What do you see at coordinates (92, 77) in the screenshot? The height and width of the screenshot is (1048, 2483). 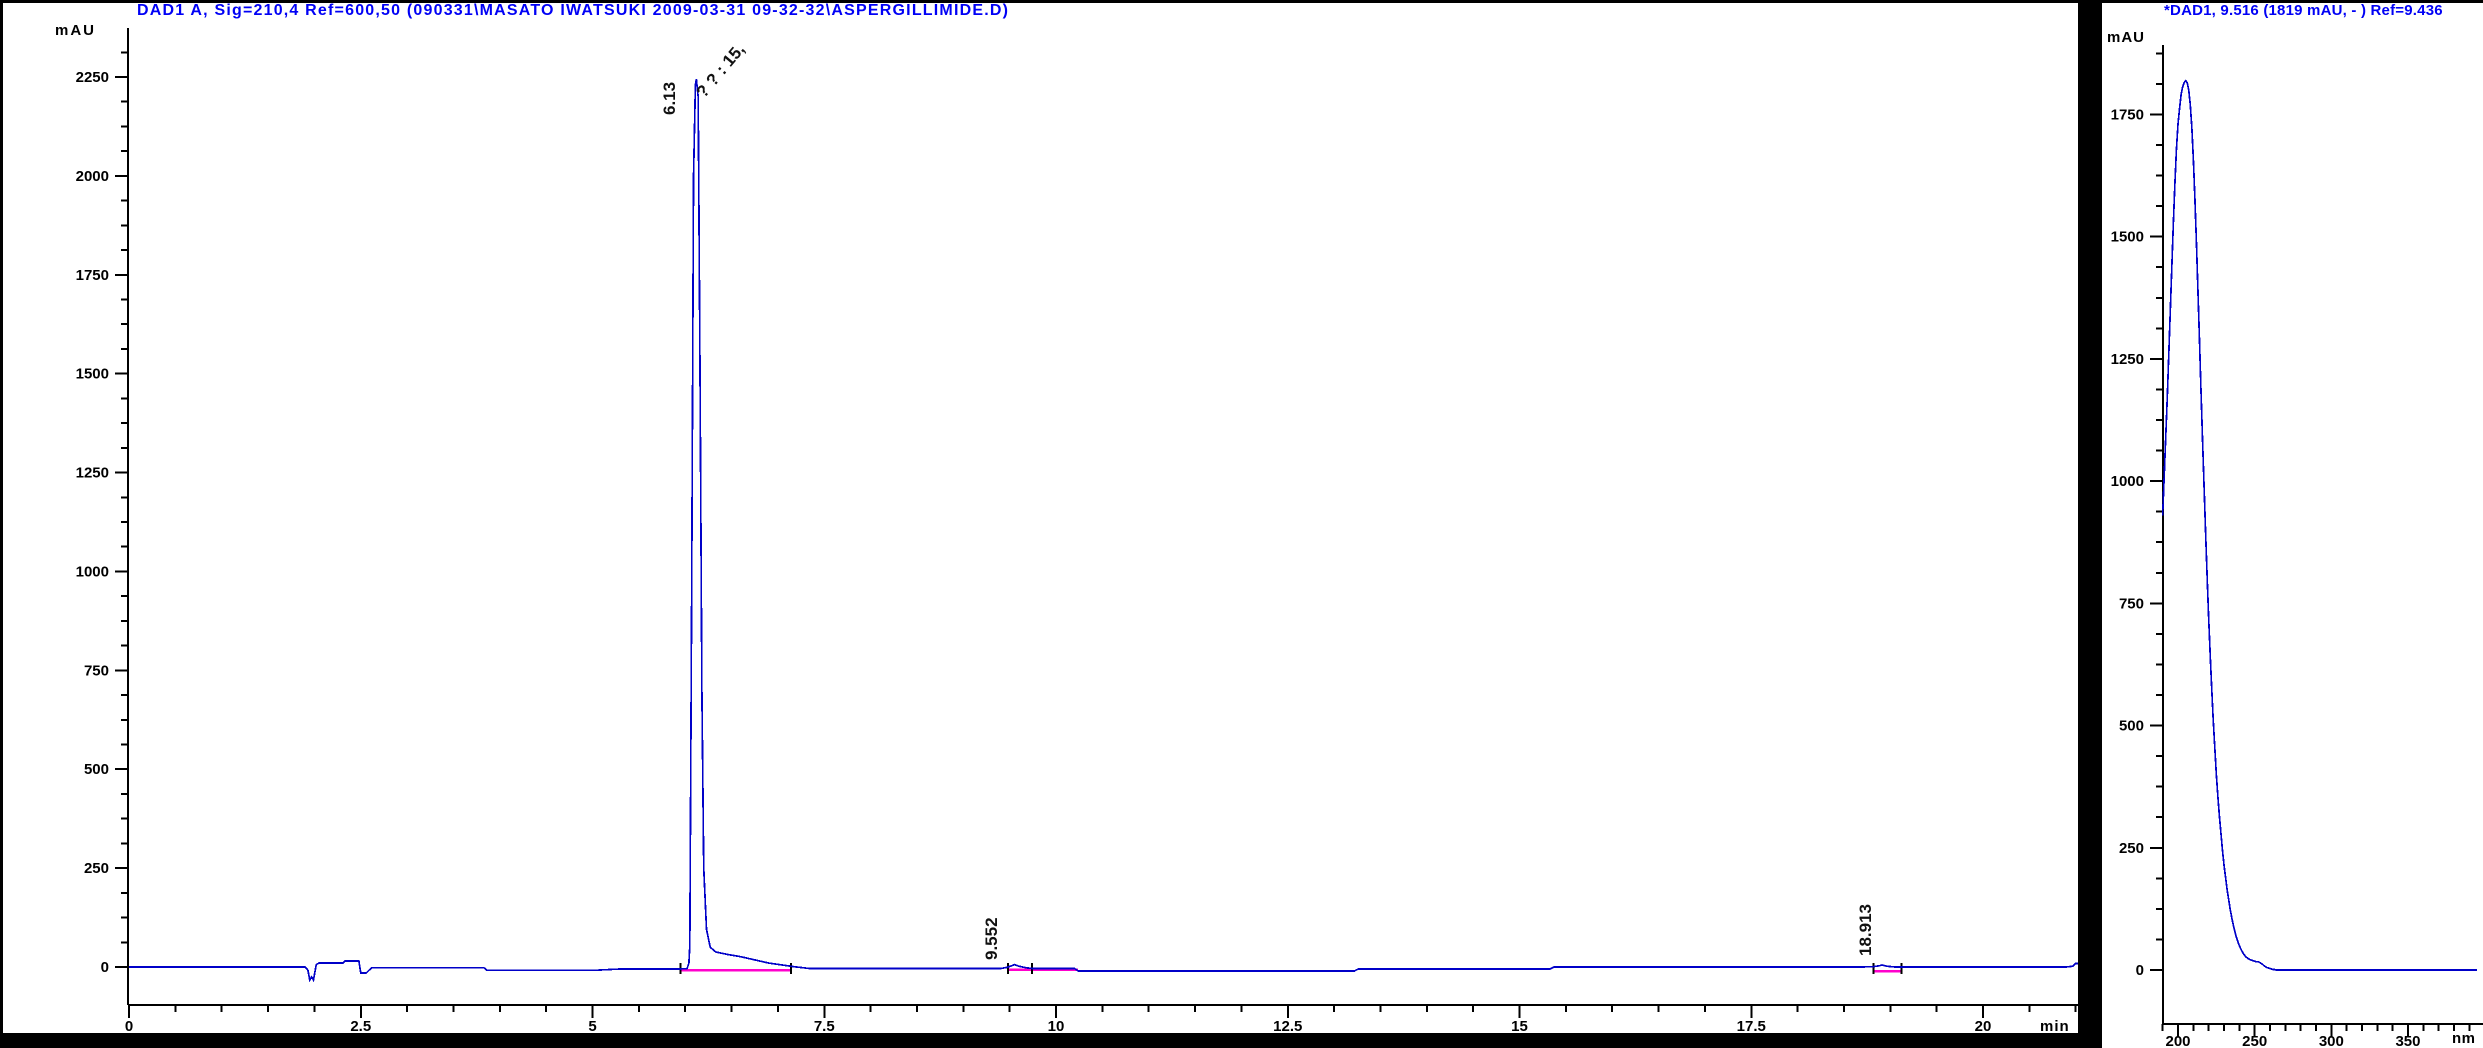 I see `svg-text: 2250` at bounding box center [92, 77].